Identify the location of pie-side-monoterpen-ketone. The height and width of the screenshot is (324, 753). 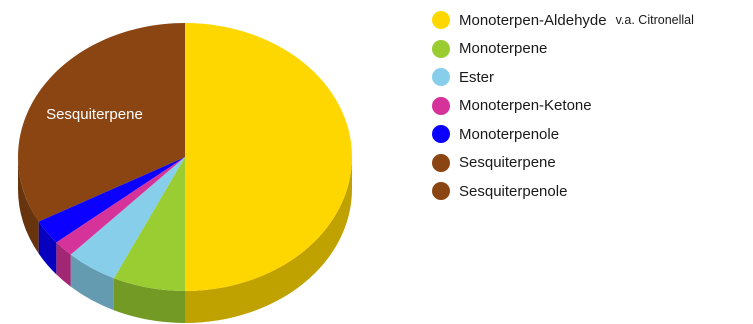
(63, 264).